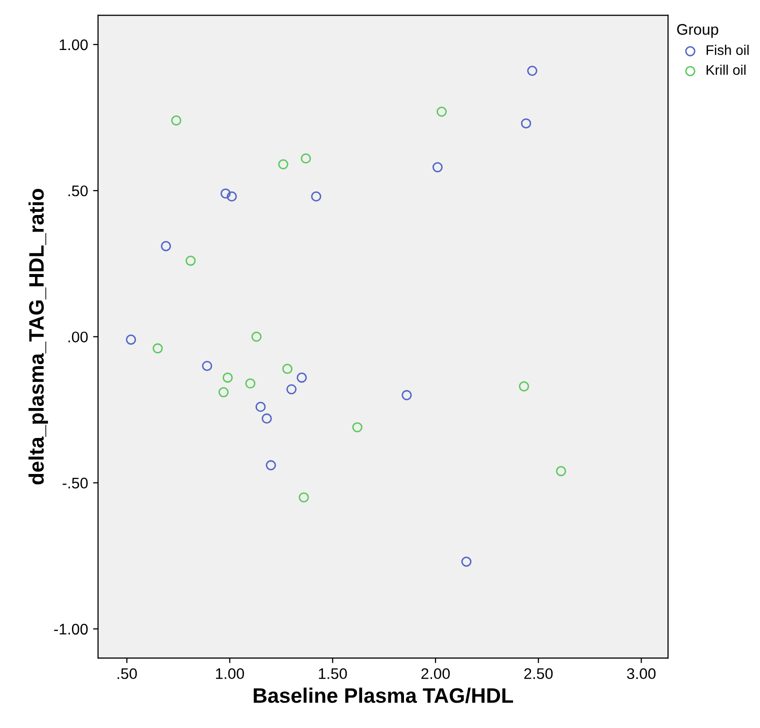 The image size is (760, 728). I want to click on legend-title: Group, so click(697, 31).